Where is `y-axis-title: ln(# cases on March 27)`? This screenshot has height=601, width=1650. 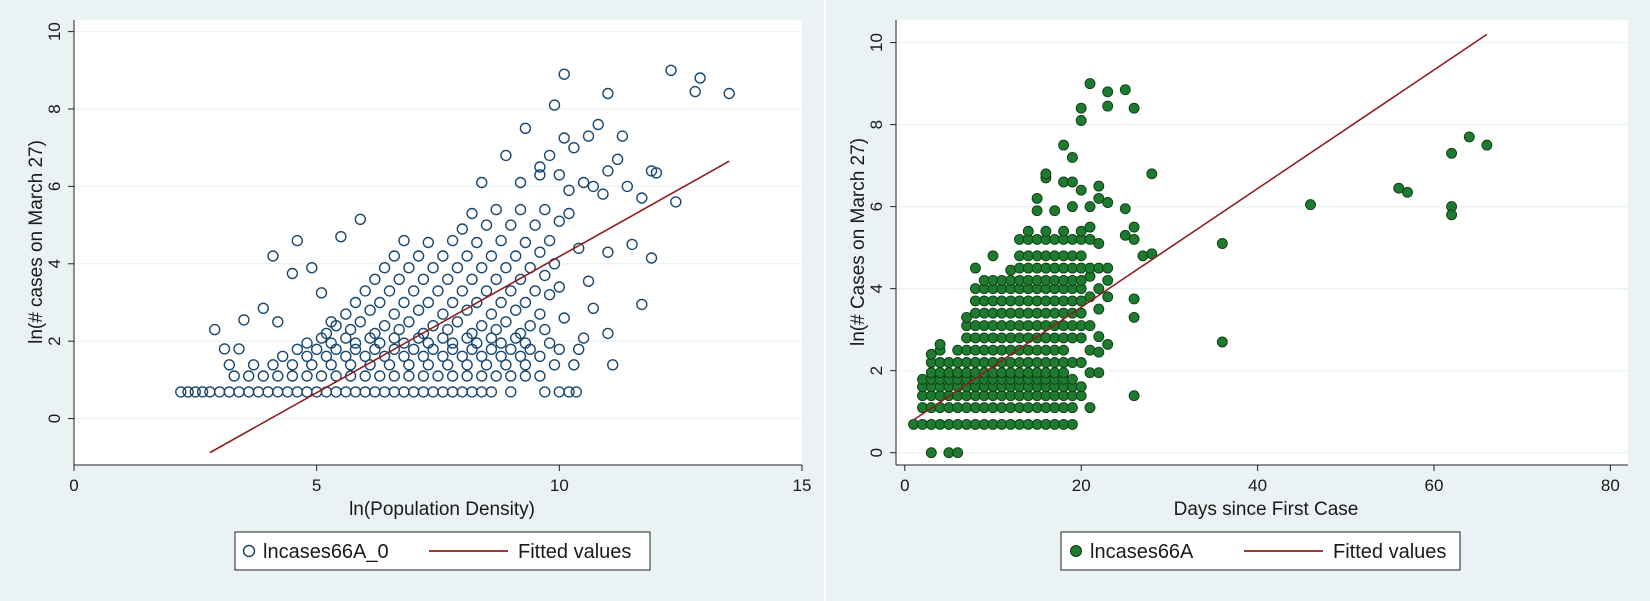 y-axis-title: ln(# cases on March 27) is located at coordinates (36, 242).